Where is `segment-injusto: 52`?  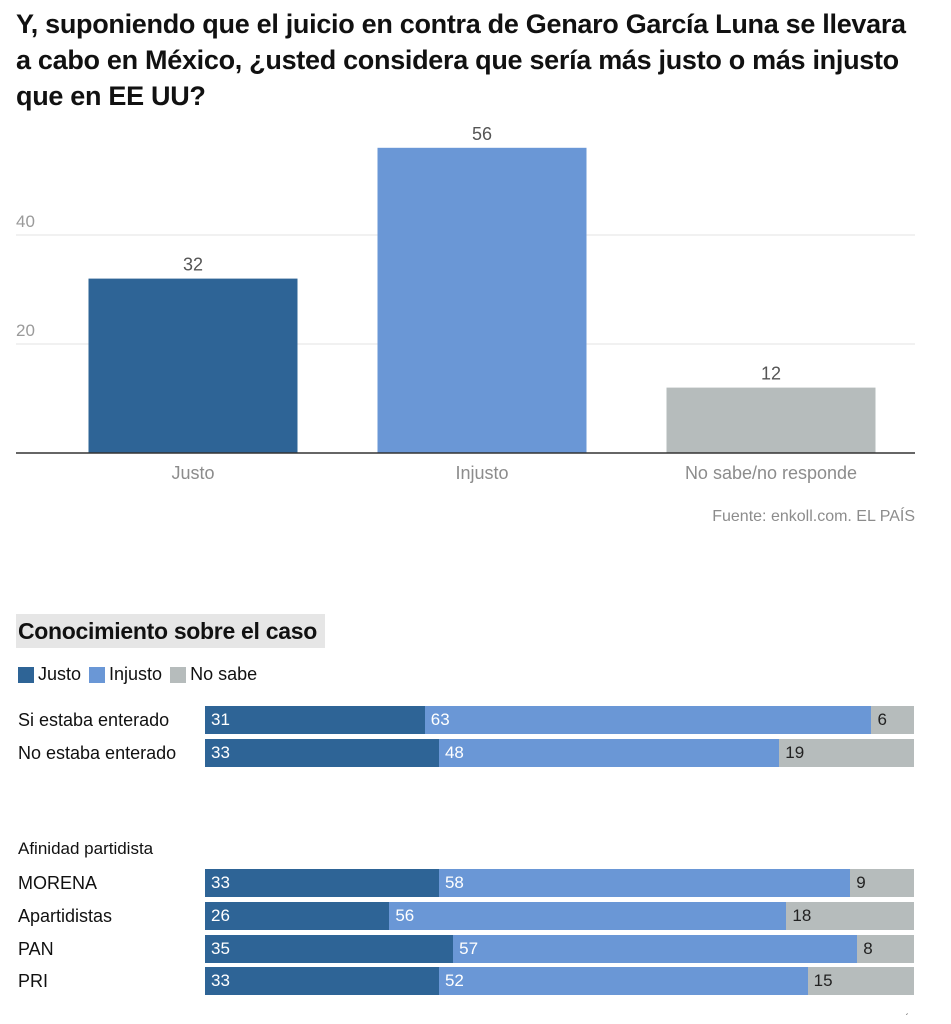
segment-injusto: 52 is located at coordinates (623, 981).